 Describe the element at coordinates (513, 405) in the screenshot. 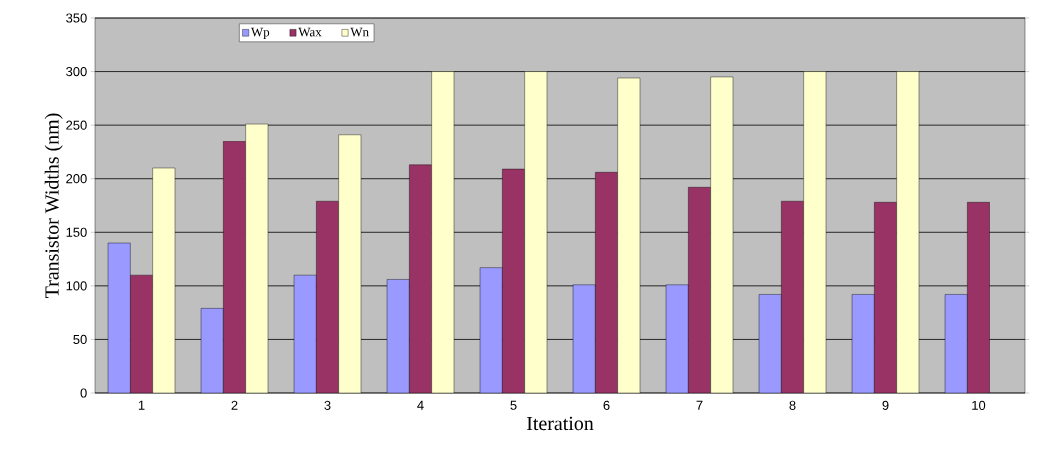

I see `x-tick-label: 5` at that location.